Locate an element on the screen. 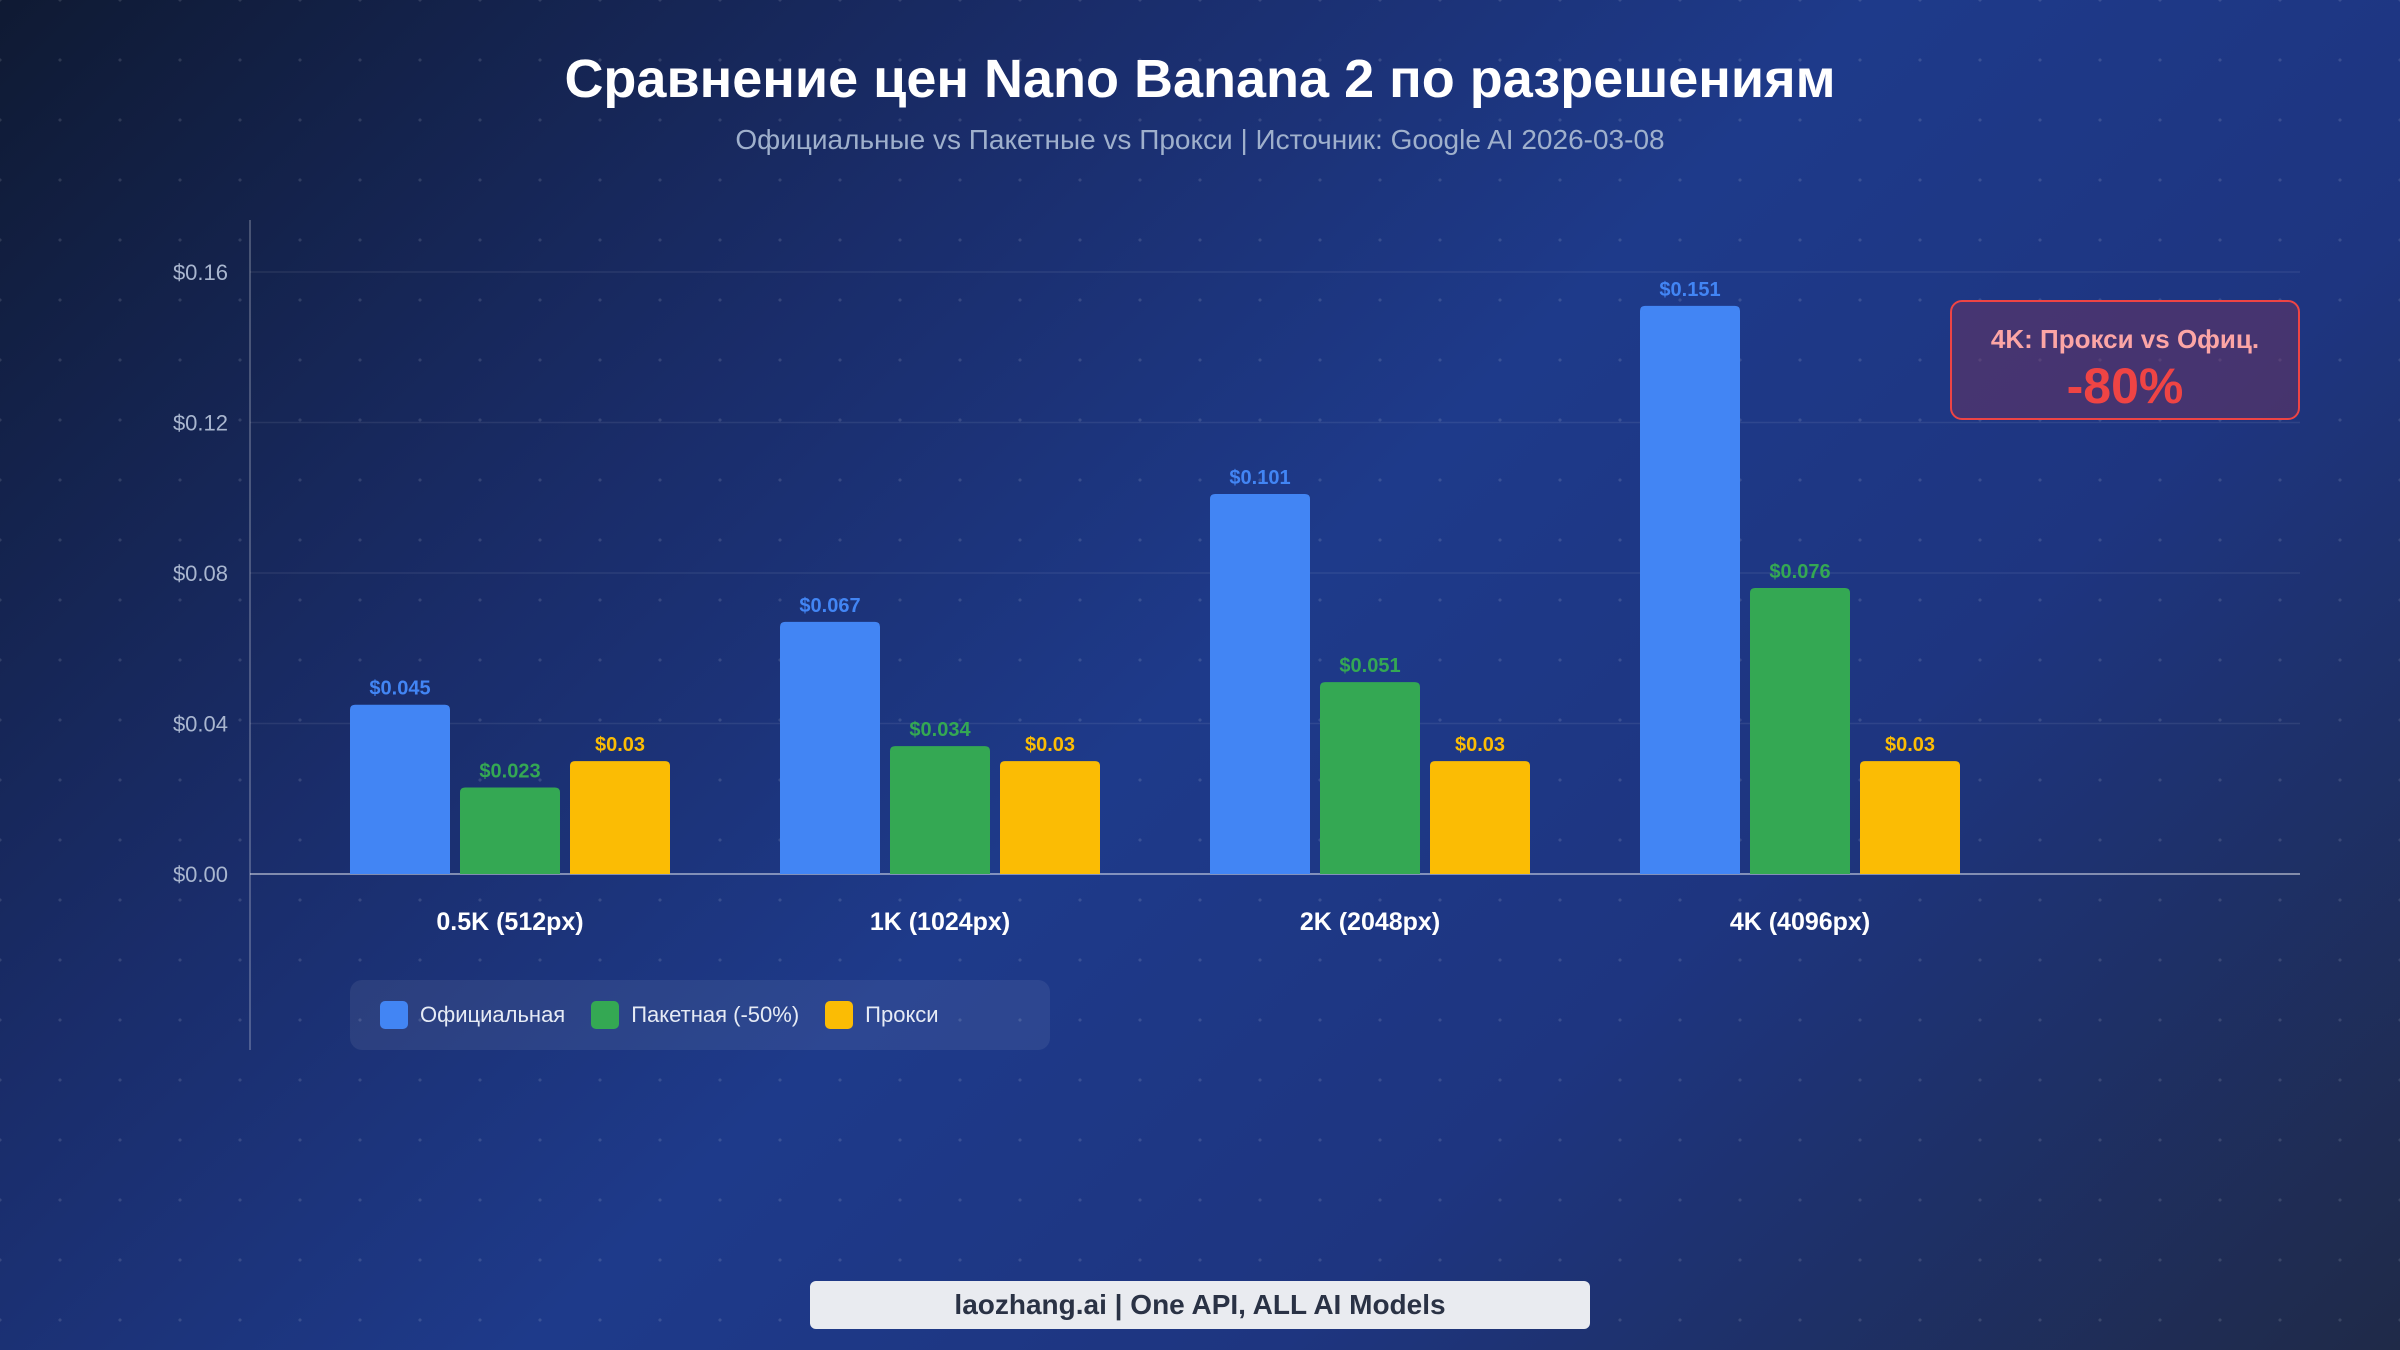  data-label: $0.076 is located at coordinates (1799, 572).